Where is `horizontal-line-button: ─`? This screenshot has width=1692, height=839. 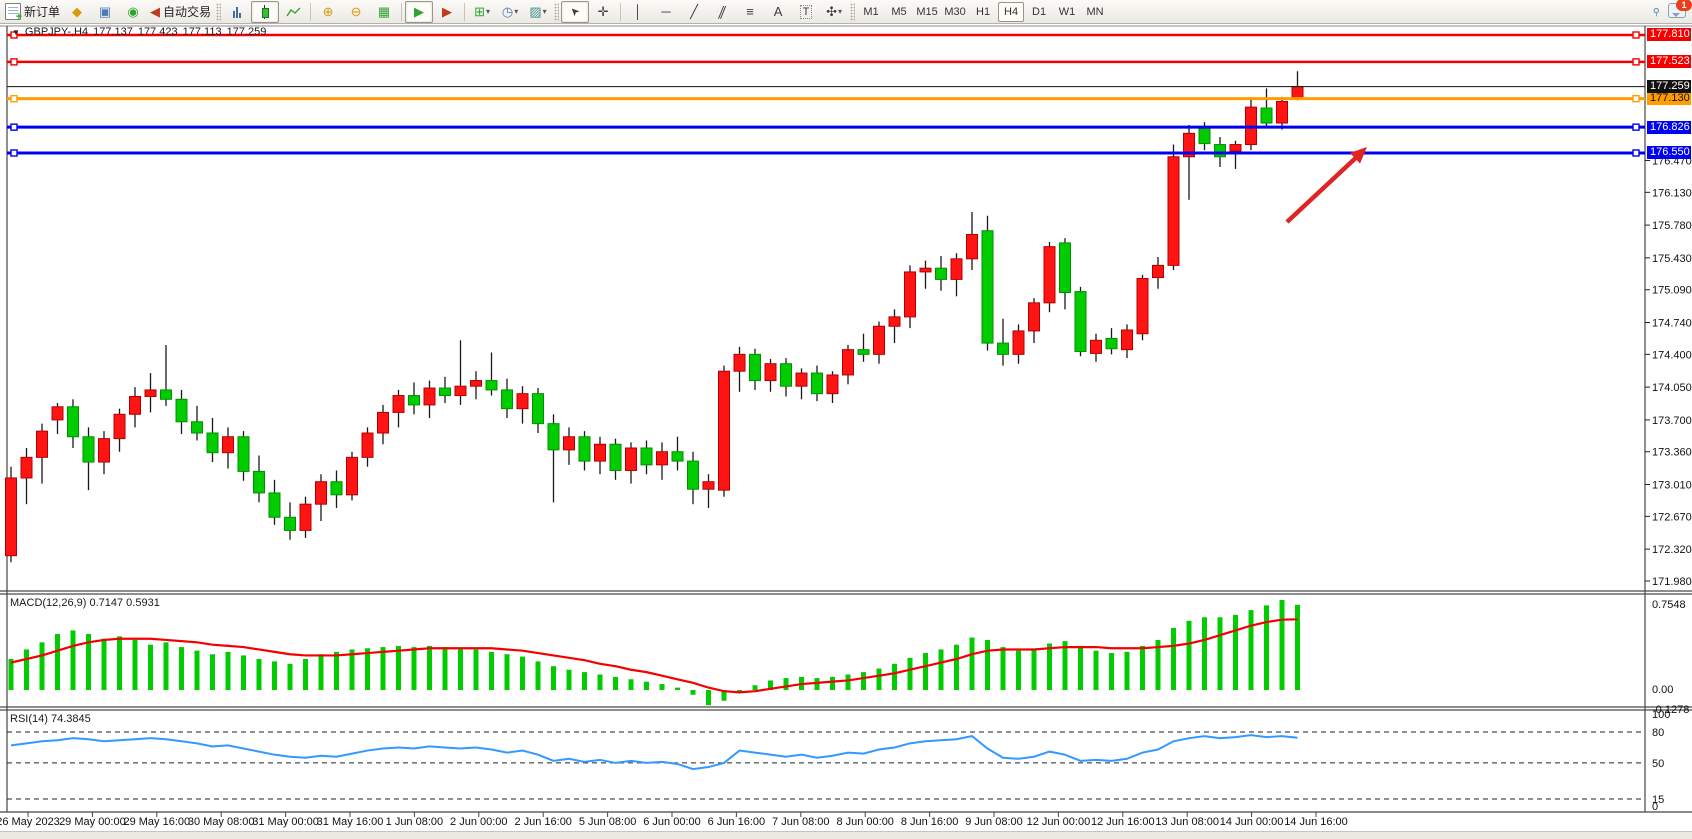 horizontal-line-button: ─ is located at coordinates (666, 12).